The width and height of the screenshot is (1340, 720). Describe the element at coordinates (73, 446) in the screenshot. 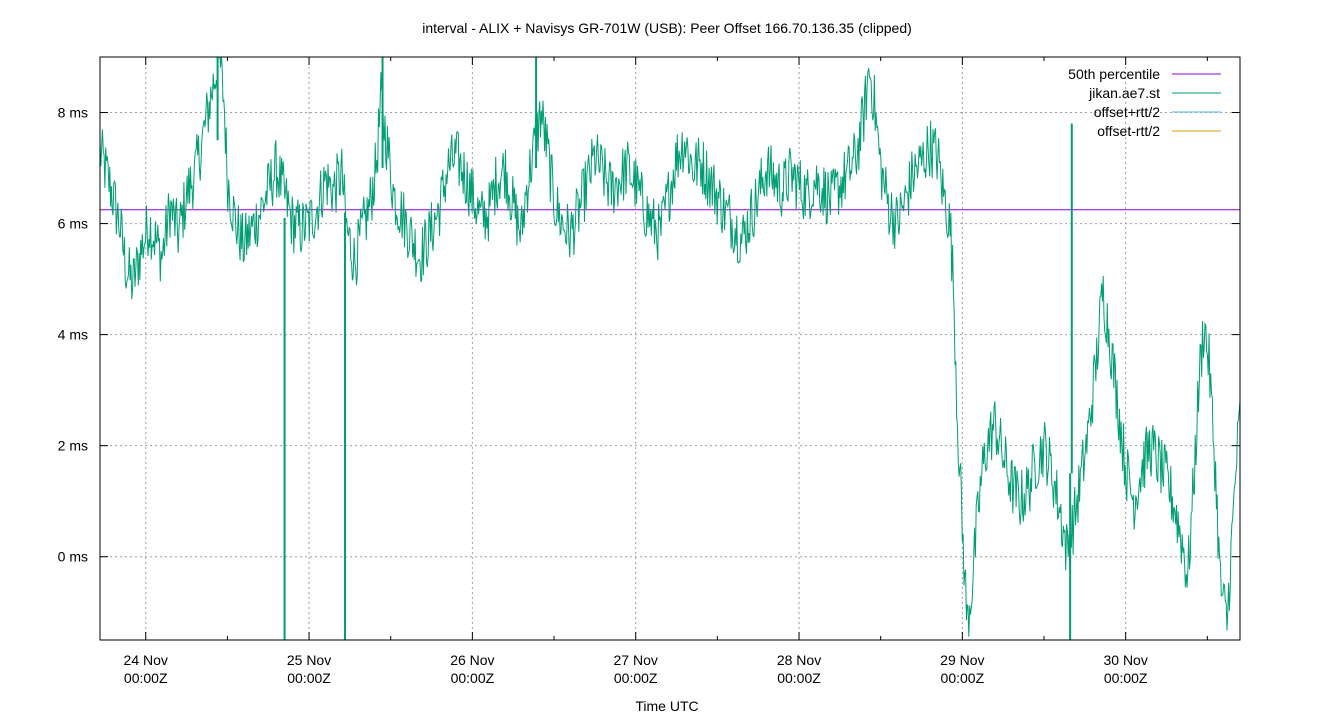

I see `y-tick-label: 2 ms` at that location.